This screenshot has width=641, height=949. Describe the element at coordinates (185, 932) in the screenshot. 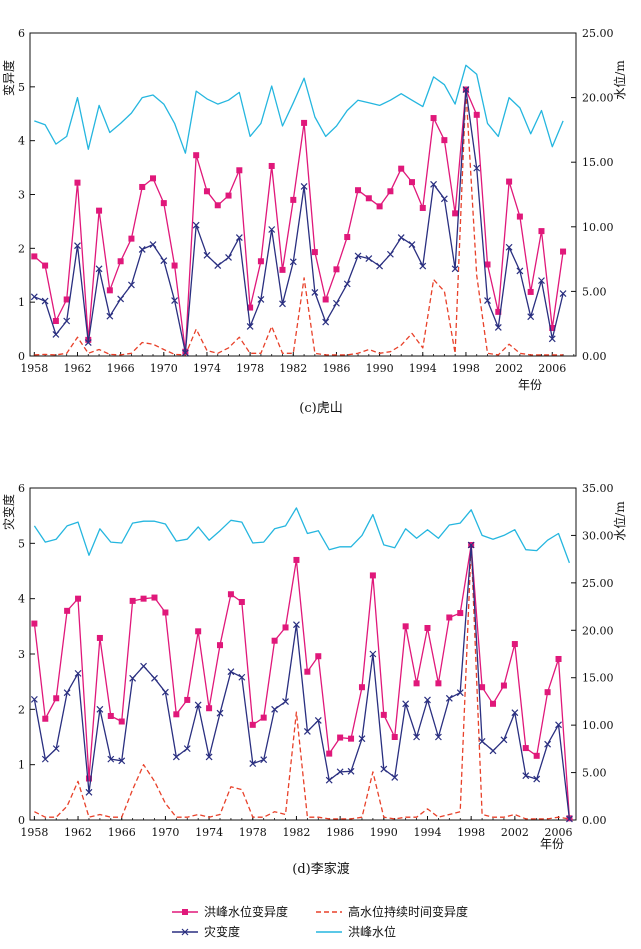

I see `legend-marker-disaster` at that location.